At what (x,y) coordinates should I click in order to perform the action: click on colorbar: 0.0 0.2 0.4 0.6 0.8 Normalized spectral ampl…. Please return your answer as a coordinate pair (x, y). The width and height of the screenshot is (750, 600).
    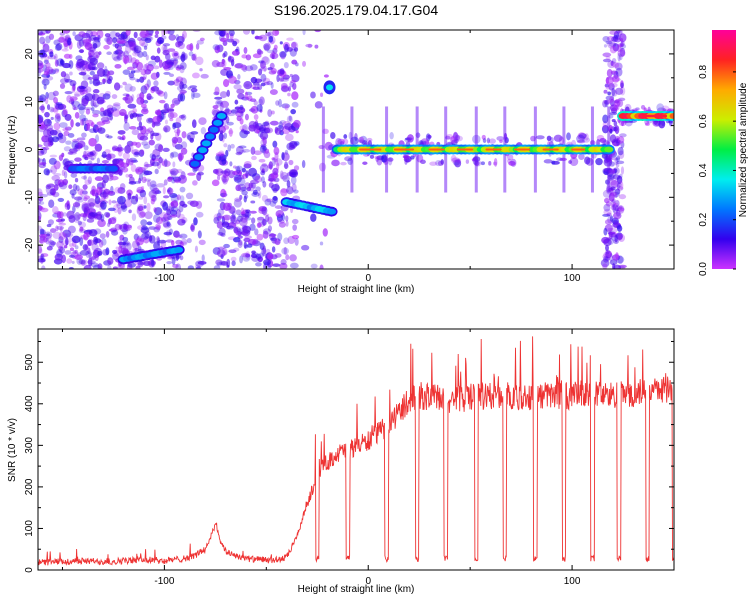
    Looking at the image, I should click on (723, 153).